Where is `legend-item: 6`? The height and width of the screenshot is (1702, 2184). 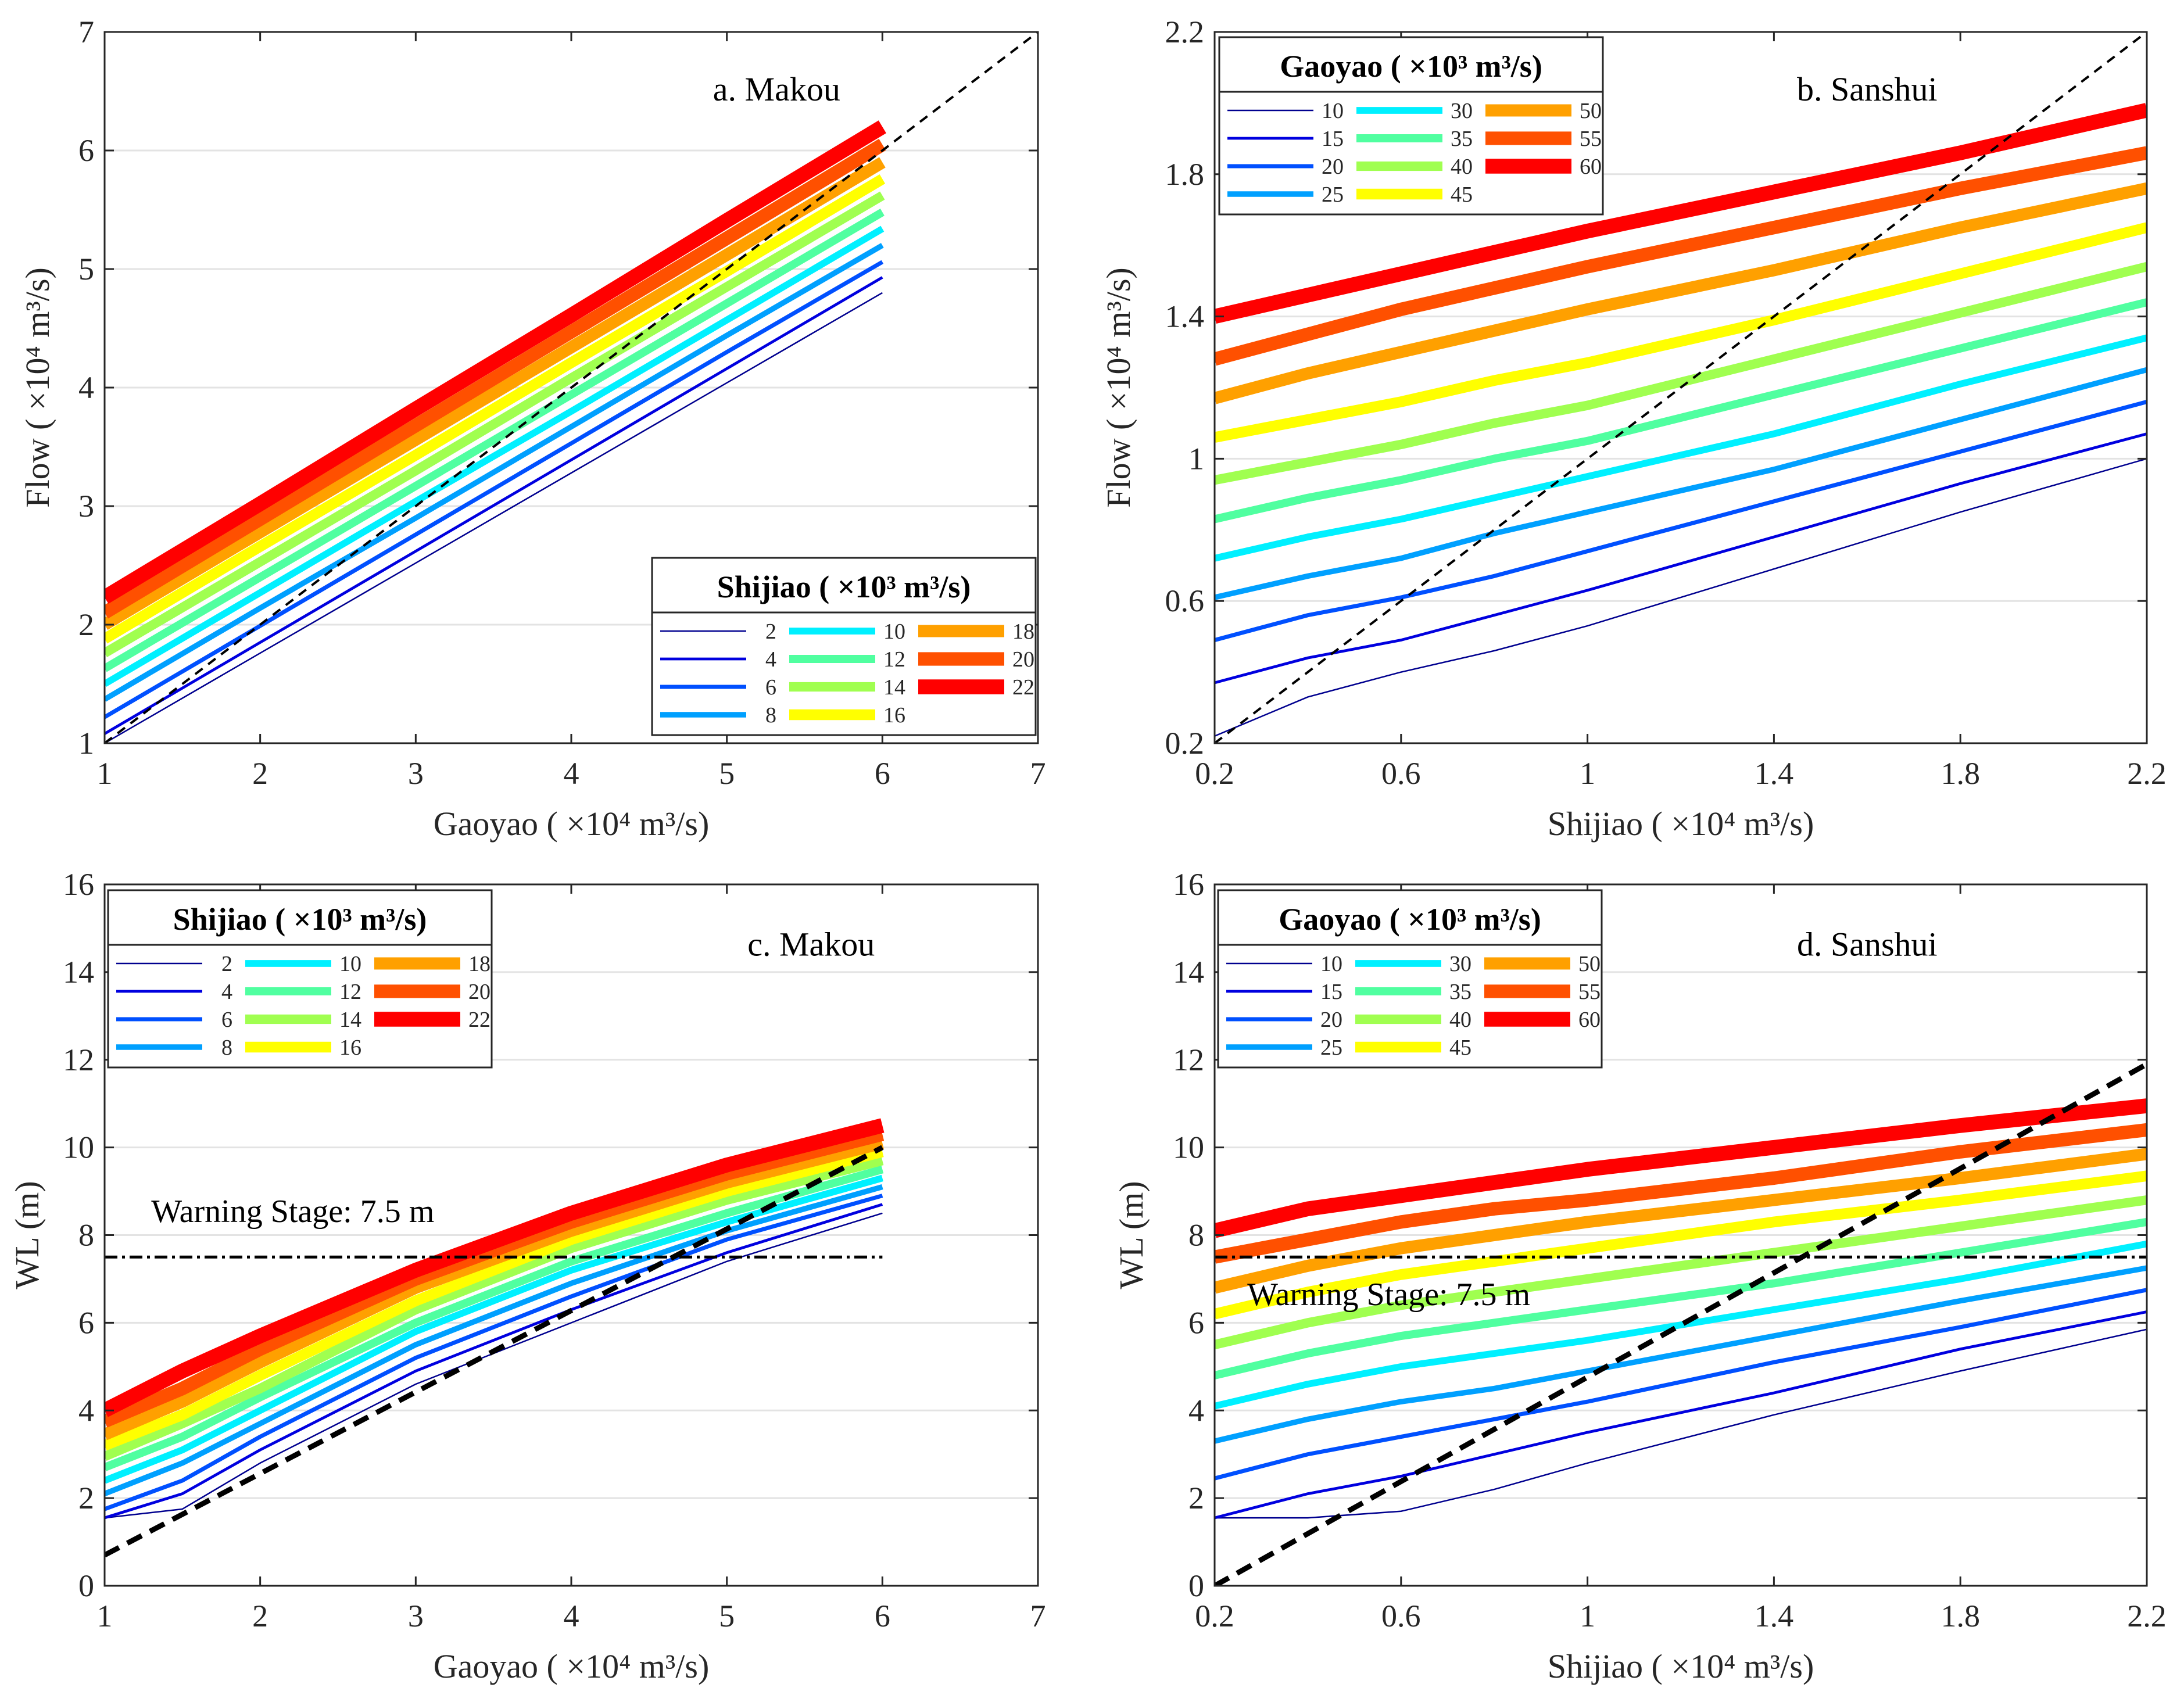
legend-item: 6 is located at coordinates (718, 688).